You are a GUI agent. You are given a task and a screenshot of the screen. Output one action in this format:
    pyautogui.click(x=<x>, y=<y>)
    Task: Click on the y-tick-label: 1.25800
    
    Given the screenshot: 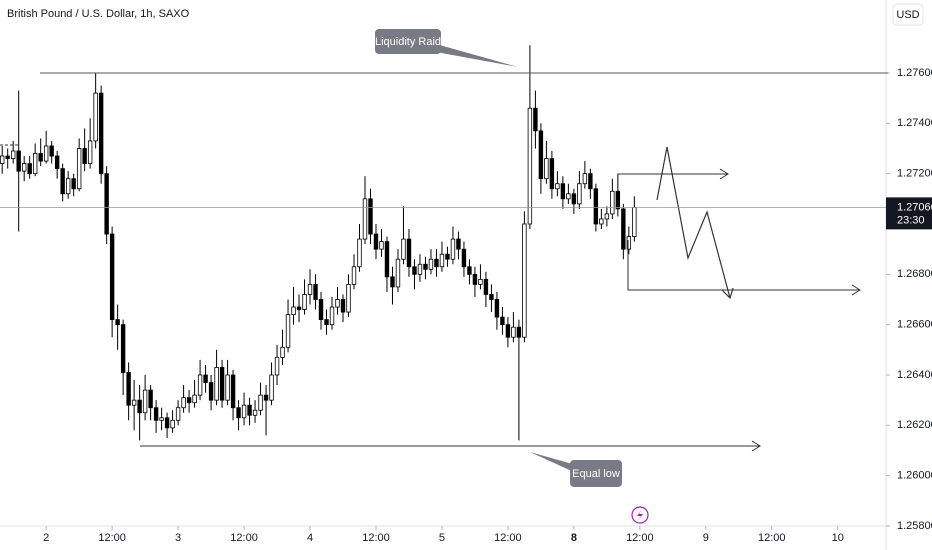 What is the action you would take?
    pyautogui.click(x=914, y=526)
    